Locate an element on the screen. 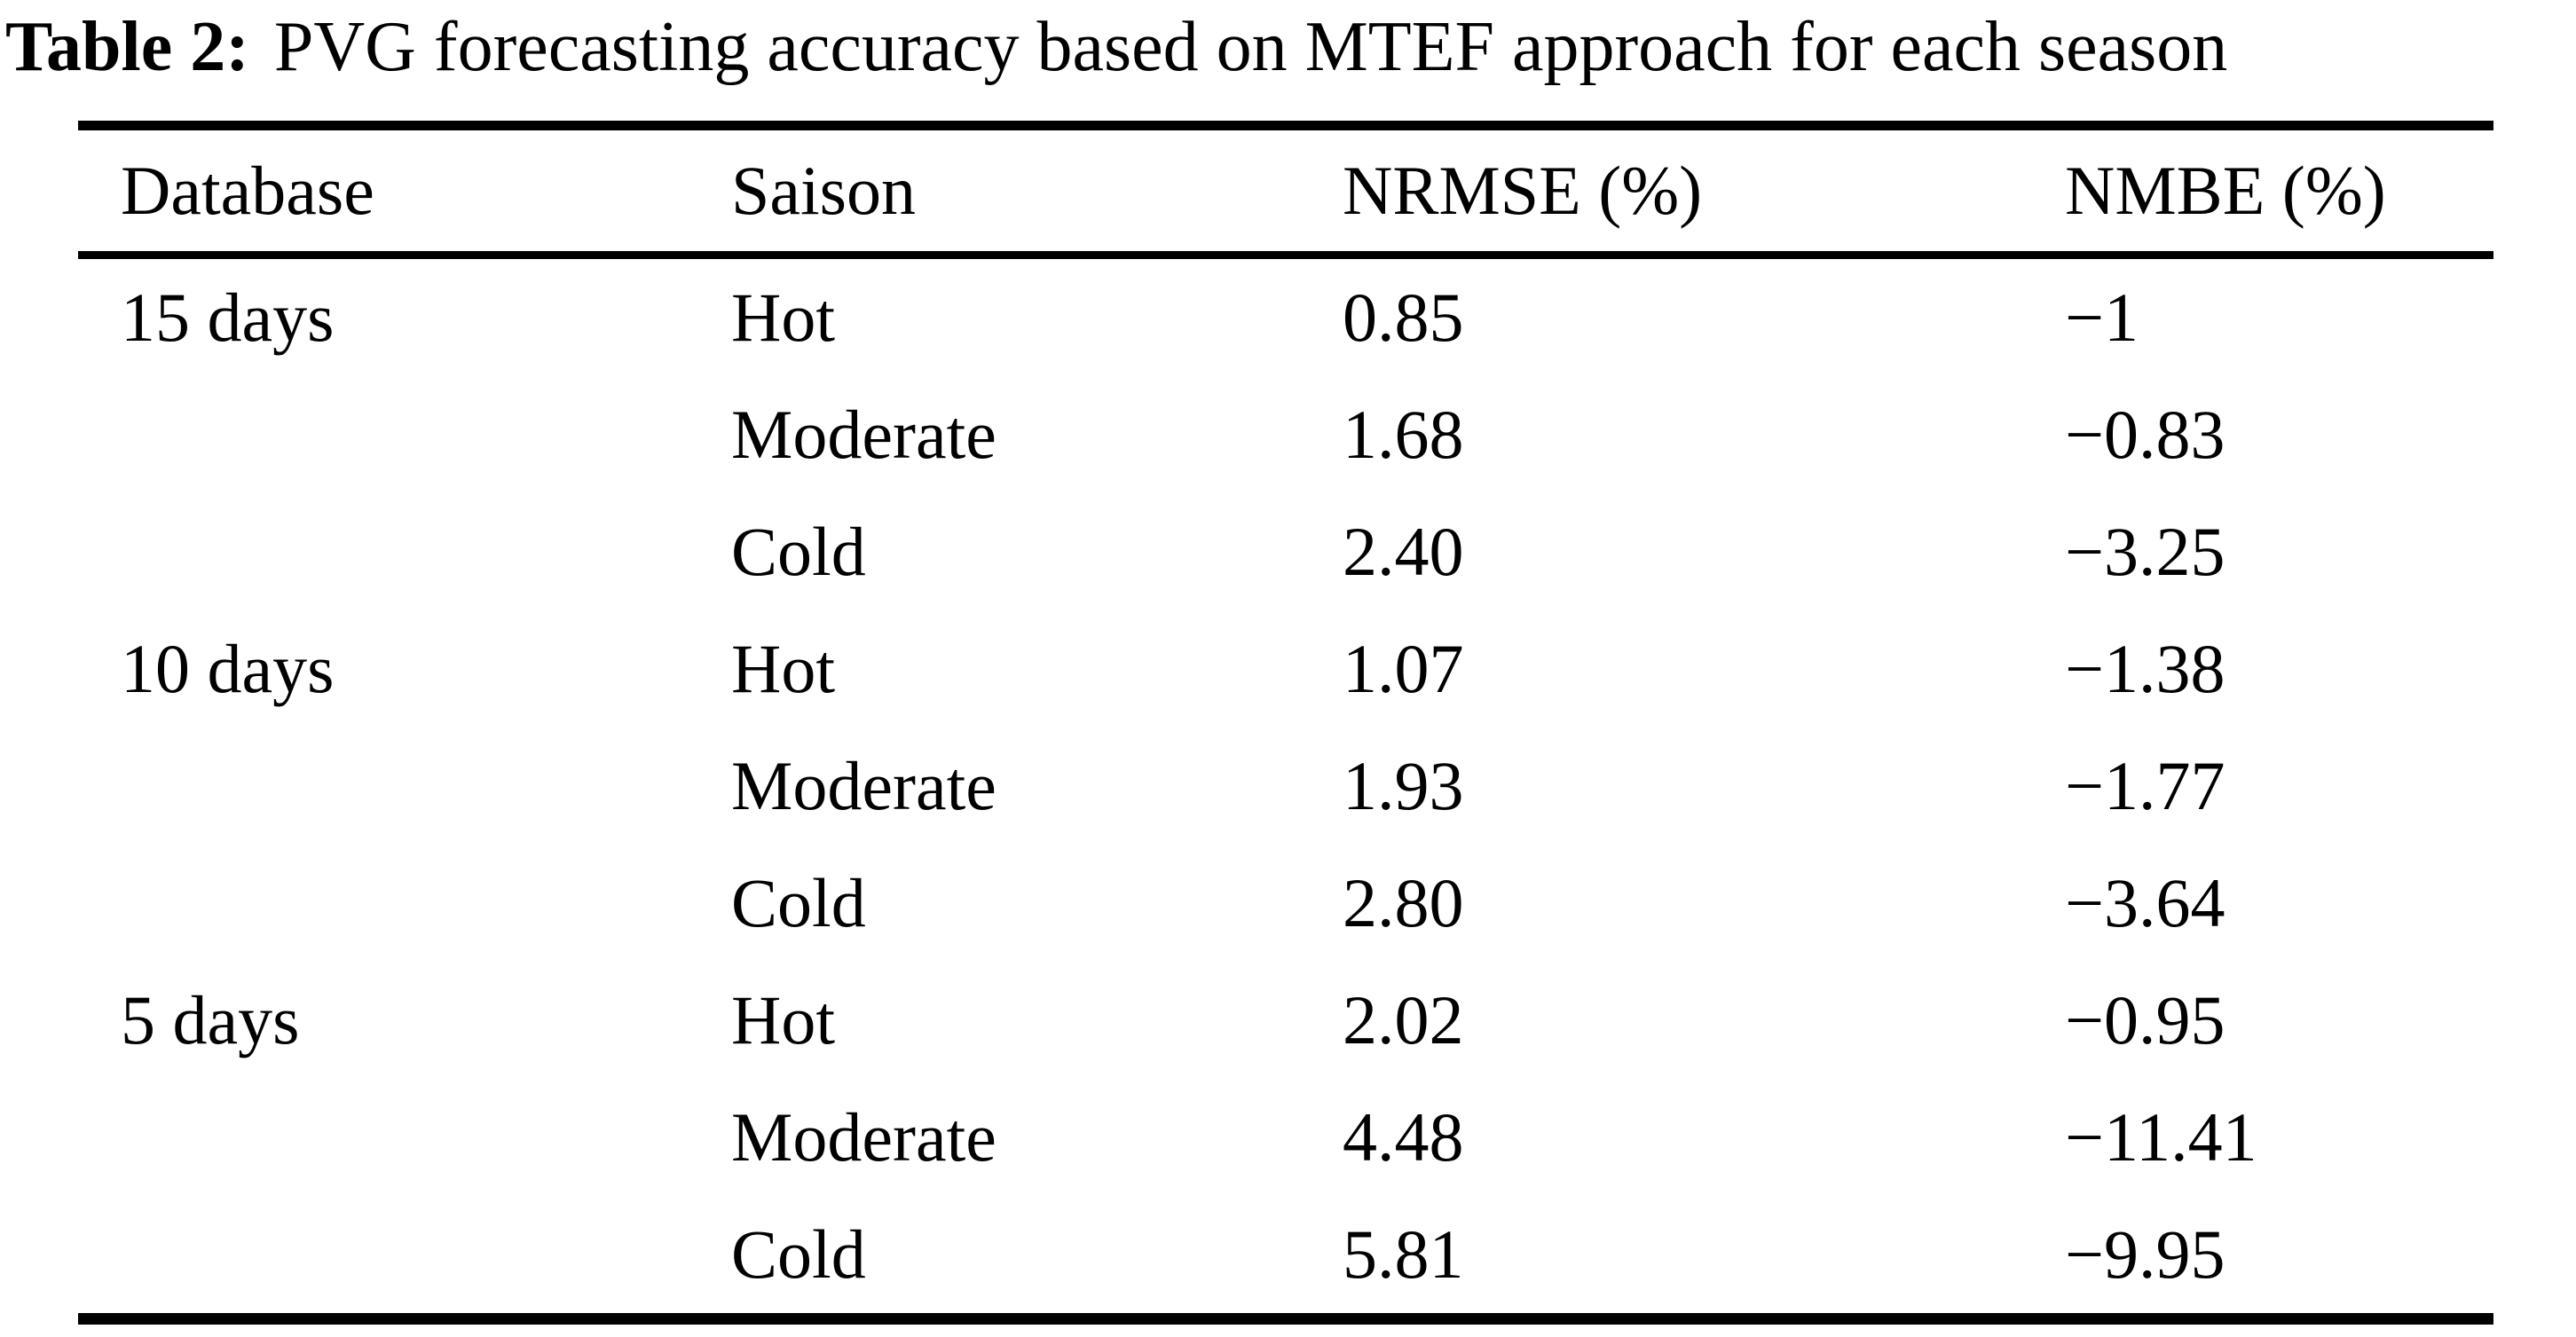 The height and width of the screenshot is (1337, 2576). column-header-nmbe: NMBE (%) is located at coordinates (2225, 191).